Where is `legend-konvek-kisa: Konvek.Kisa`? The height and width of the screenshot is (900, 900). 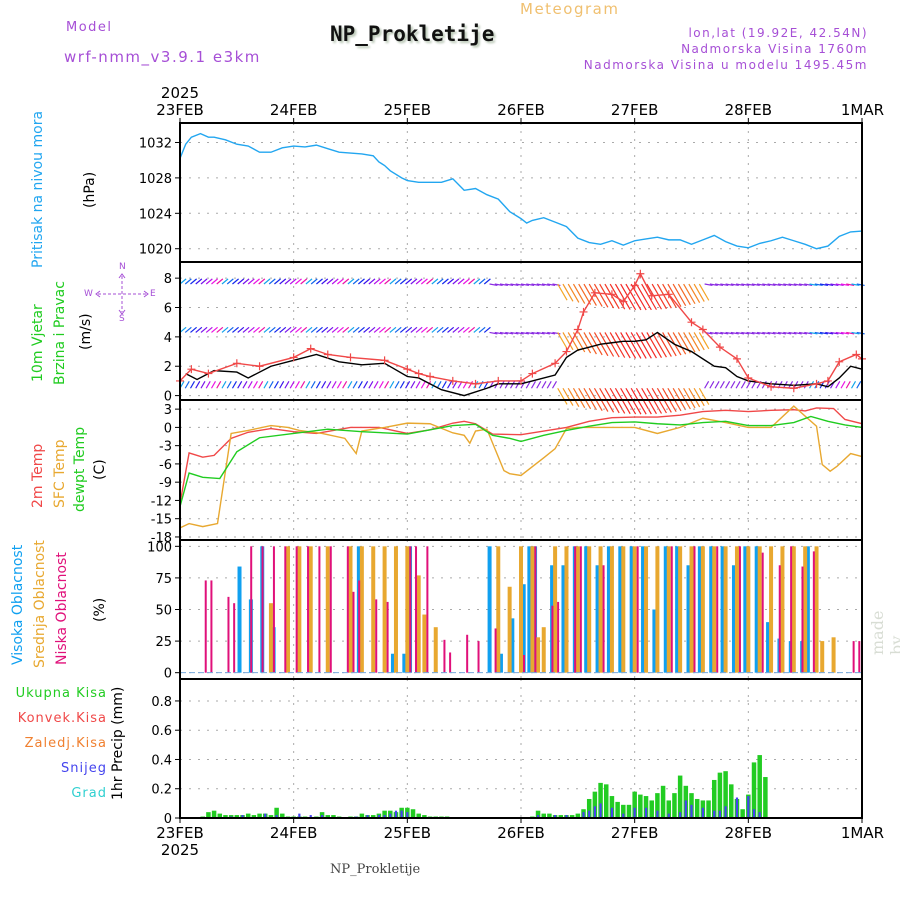
legend-konvek-kisa: Konvek.Kisa is located at coordinates (62, 718).